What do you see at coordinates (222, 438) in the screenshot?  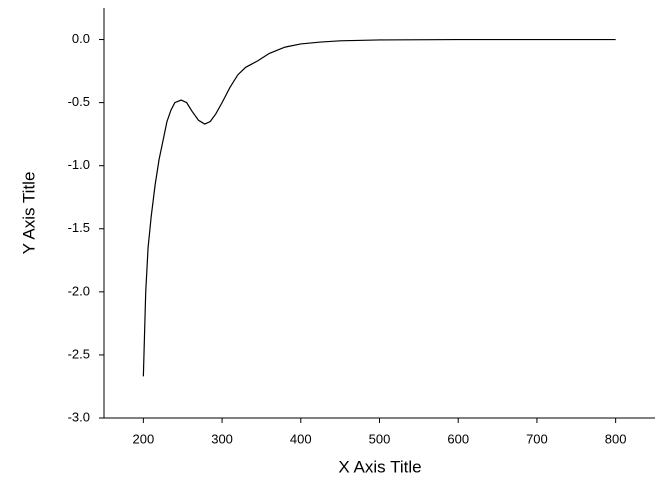 I see `x-tick-label: 300` at bounding box center [222, 438].